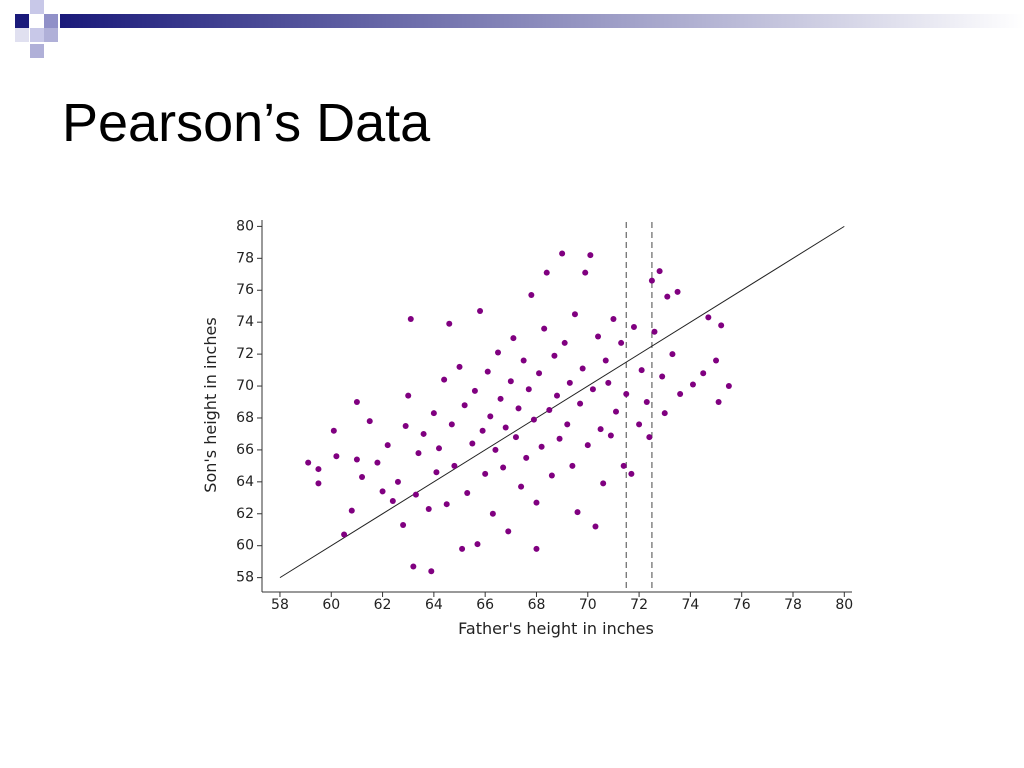 Image resolution: width=1024 pixels, height=768 pixels. I want to click on y-tick-label: 72, so click(245, 354).